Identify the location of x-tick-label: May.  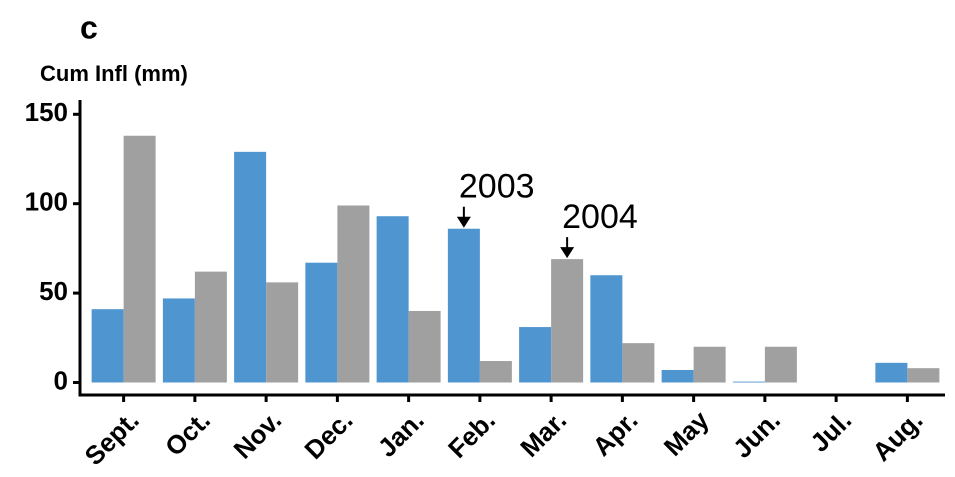
(686, 433).